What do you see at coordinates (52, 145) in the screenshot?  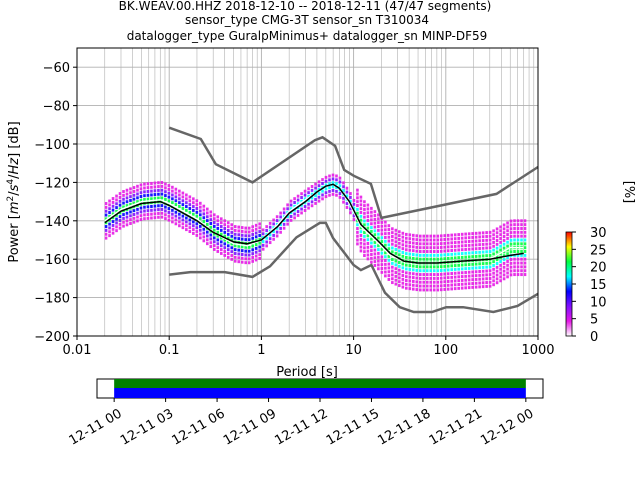 I see `y-tick-label: −100` at bounding box center [52, 145].